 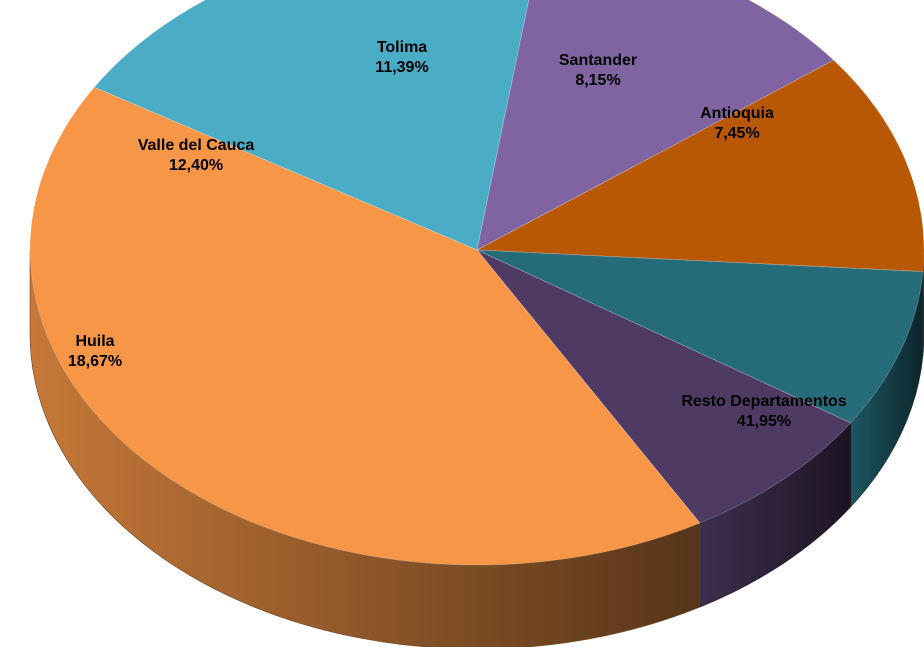 I want to click on data-label-value: 12,40%, so click(x=196, y=165).